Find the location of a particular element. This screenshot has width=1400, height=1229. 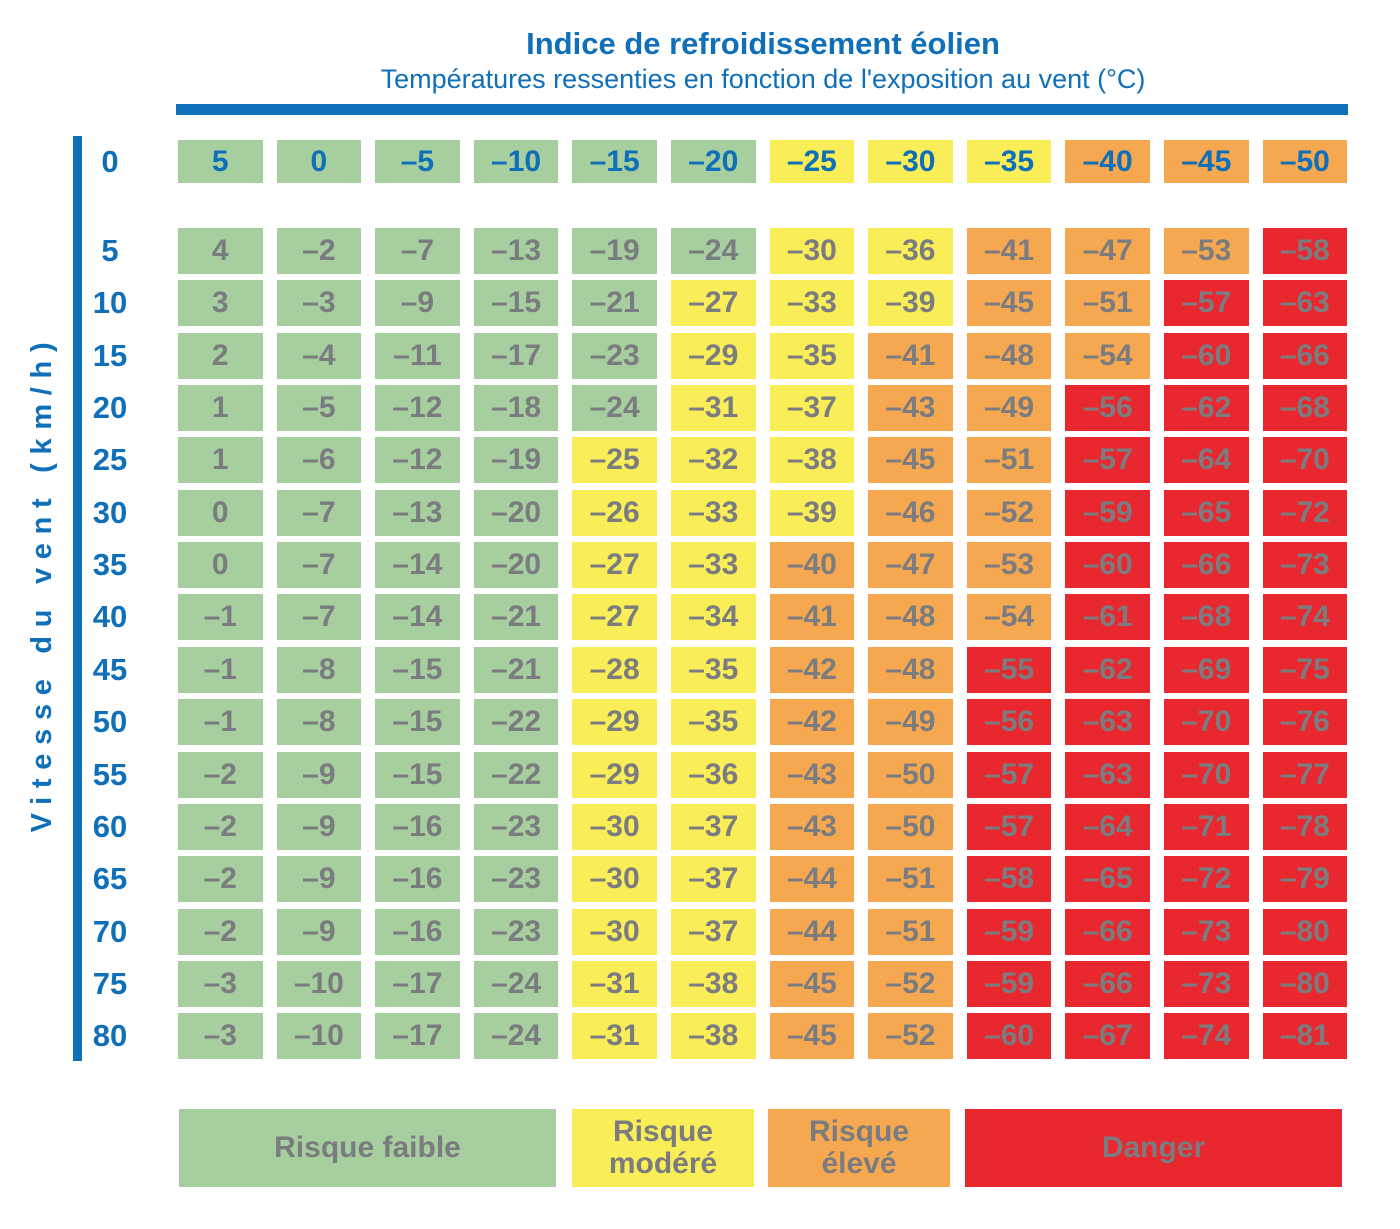

wind-chill-cell: –46 is located at coordinates (910, 512).